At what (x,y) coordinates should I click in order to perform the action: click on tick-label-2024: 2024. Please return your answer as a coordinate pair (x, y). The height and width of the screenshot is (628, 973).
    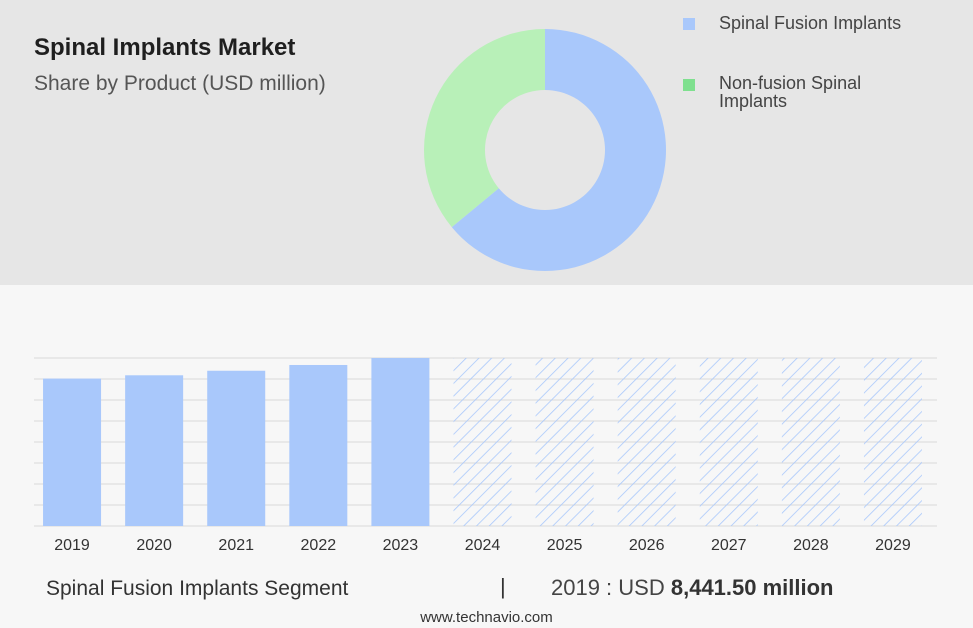
    Looking at the image, I should click on (483, 545).